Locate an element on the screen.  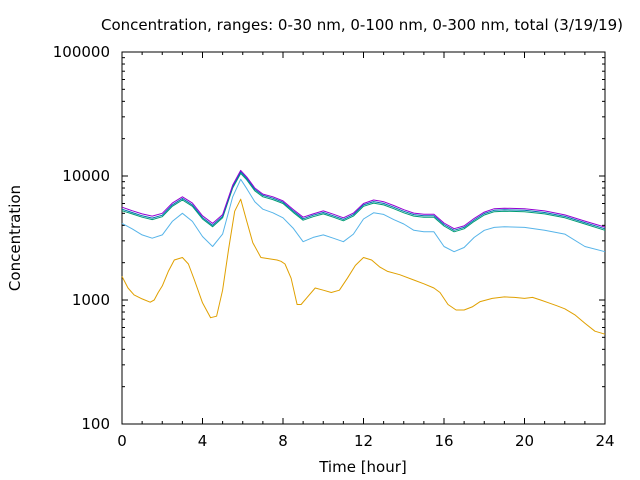
y-tick-label: 100 is located at coordinates (95, 424).